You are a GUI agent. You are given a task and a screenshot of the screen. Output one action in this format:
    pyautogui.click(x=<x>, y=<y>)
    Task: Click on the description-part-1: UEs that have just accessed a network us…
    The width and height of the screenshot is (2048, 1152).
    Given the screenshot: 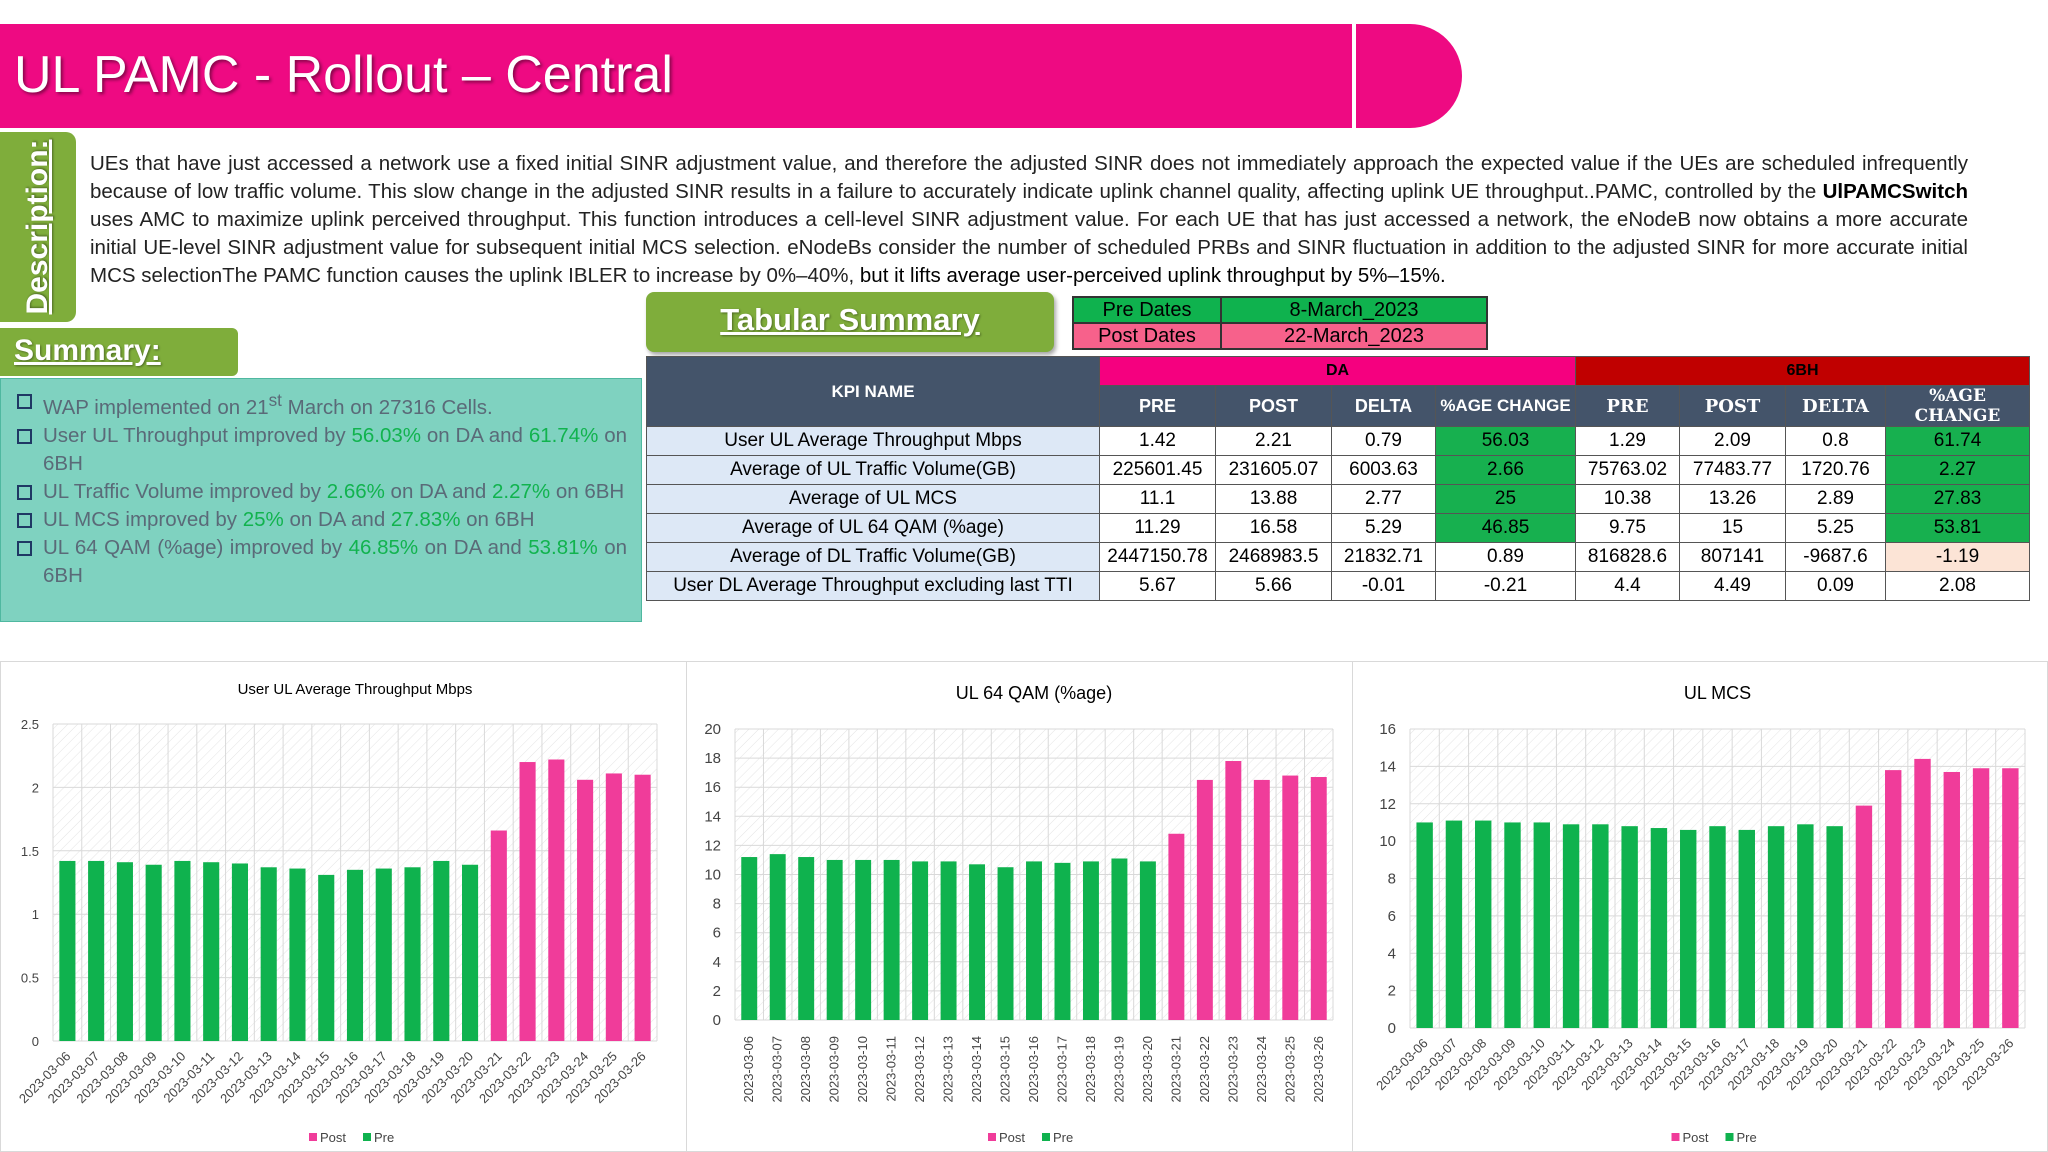 What is the action you would take?
    pyautogui.click(x=1029, y=177)
    